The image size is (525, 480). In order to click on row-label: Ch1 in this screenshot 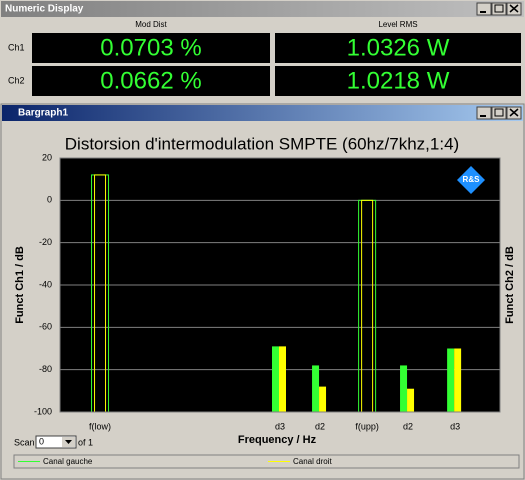, I will do `click(16, 47)`.